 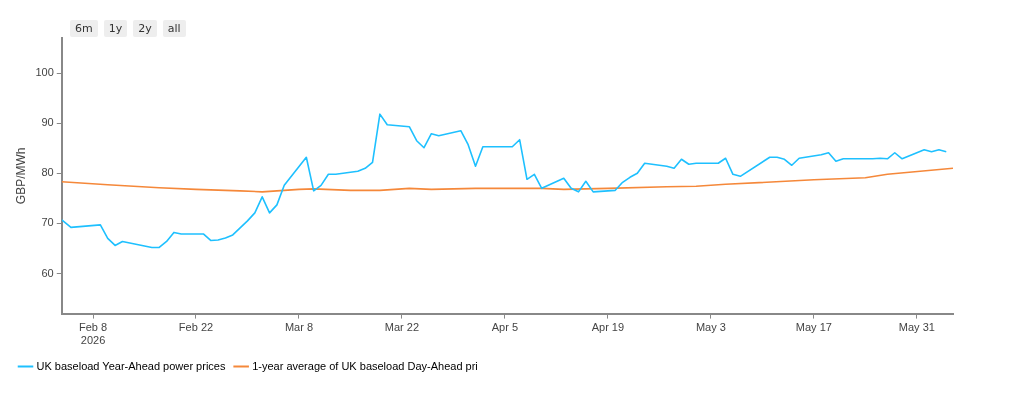 What do you see at coordinates (115, 28) in the screenshot?
I see `text: 1y` at bounding box center [115, 28].